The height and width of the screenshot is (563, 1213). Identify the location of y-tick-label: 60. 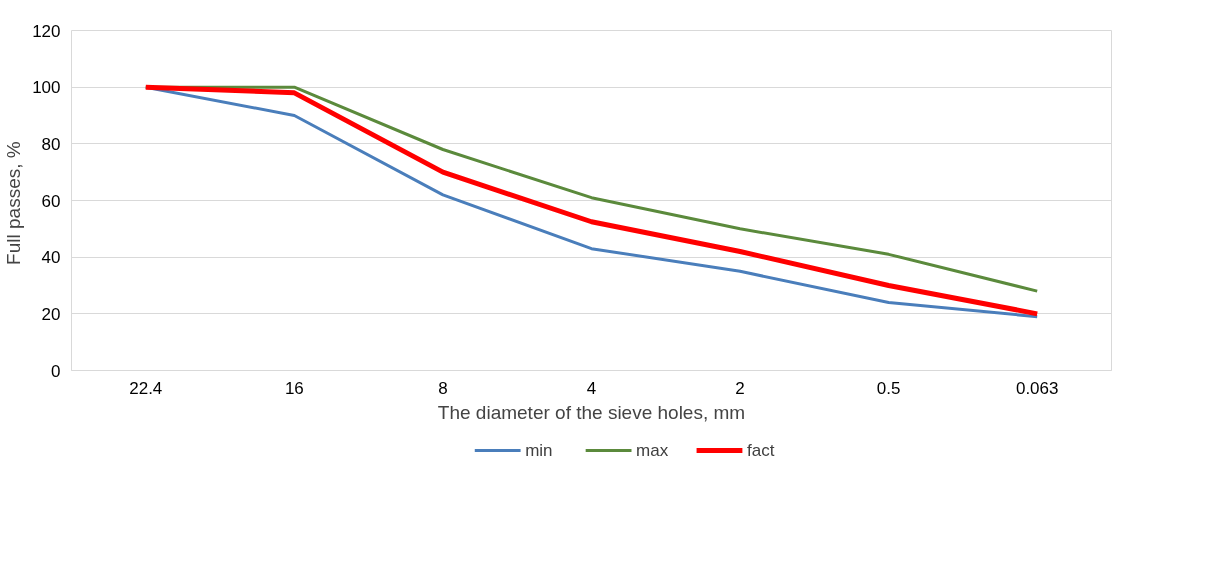
(51, 201).